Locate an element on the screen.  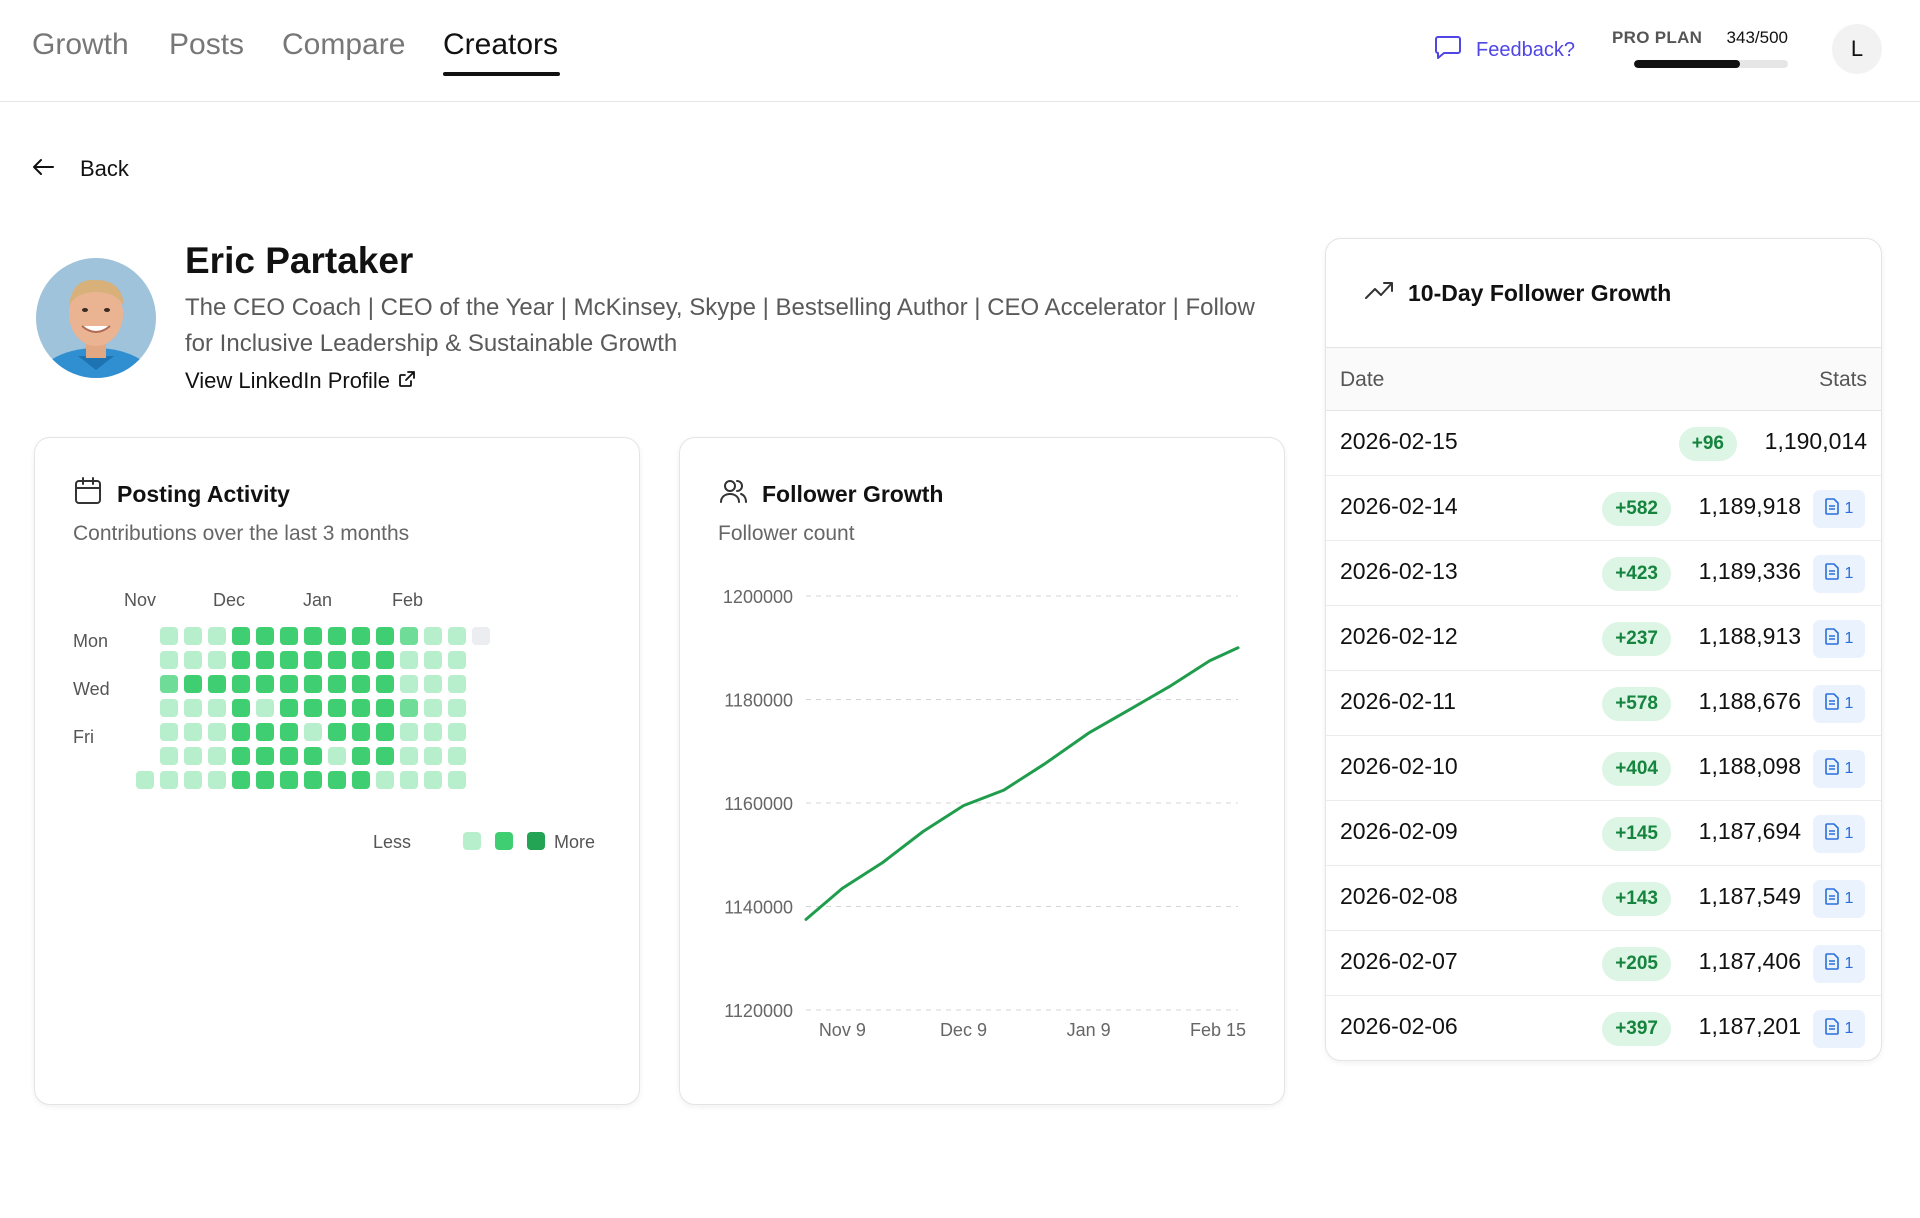
follower-growth-header: Follower Growth is located at coordinates (830, 494).